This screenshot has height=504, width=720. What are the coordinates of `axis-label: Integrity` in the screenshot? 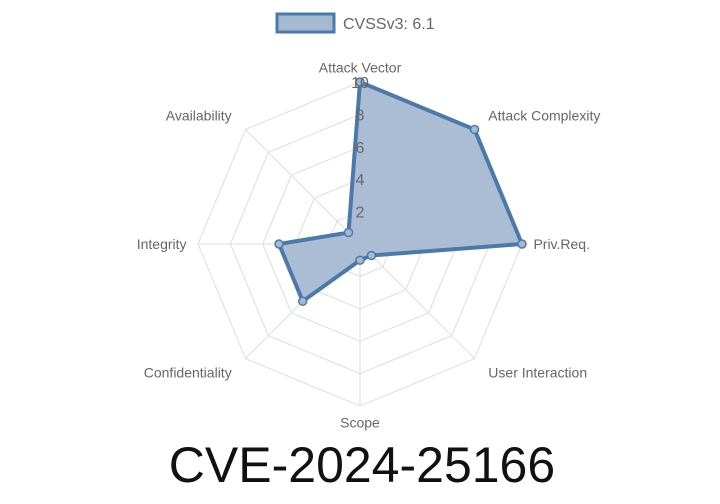 It's located at (162, 244).